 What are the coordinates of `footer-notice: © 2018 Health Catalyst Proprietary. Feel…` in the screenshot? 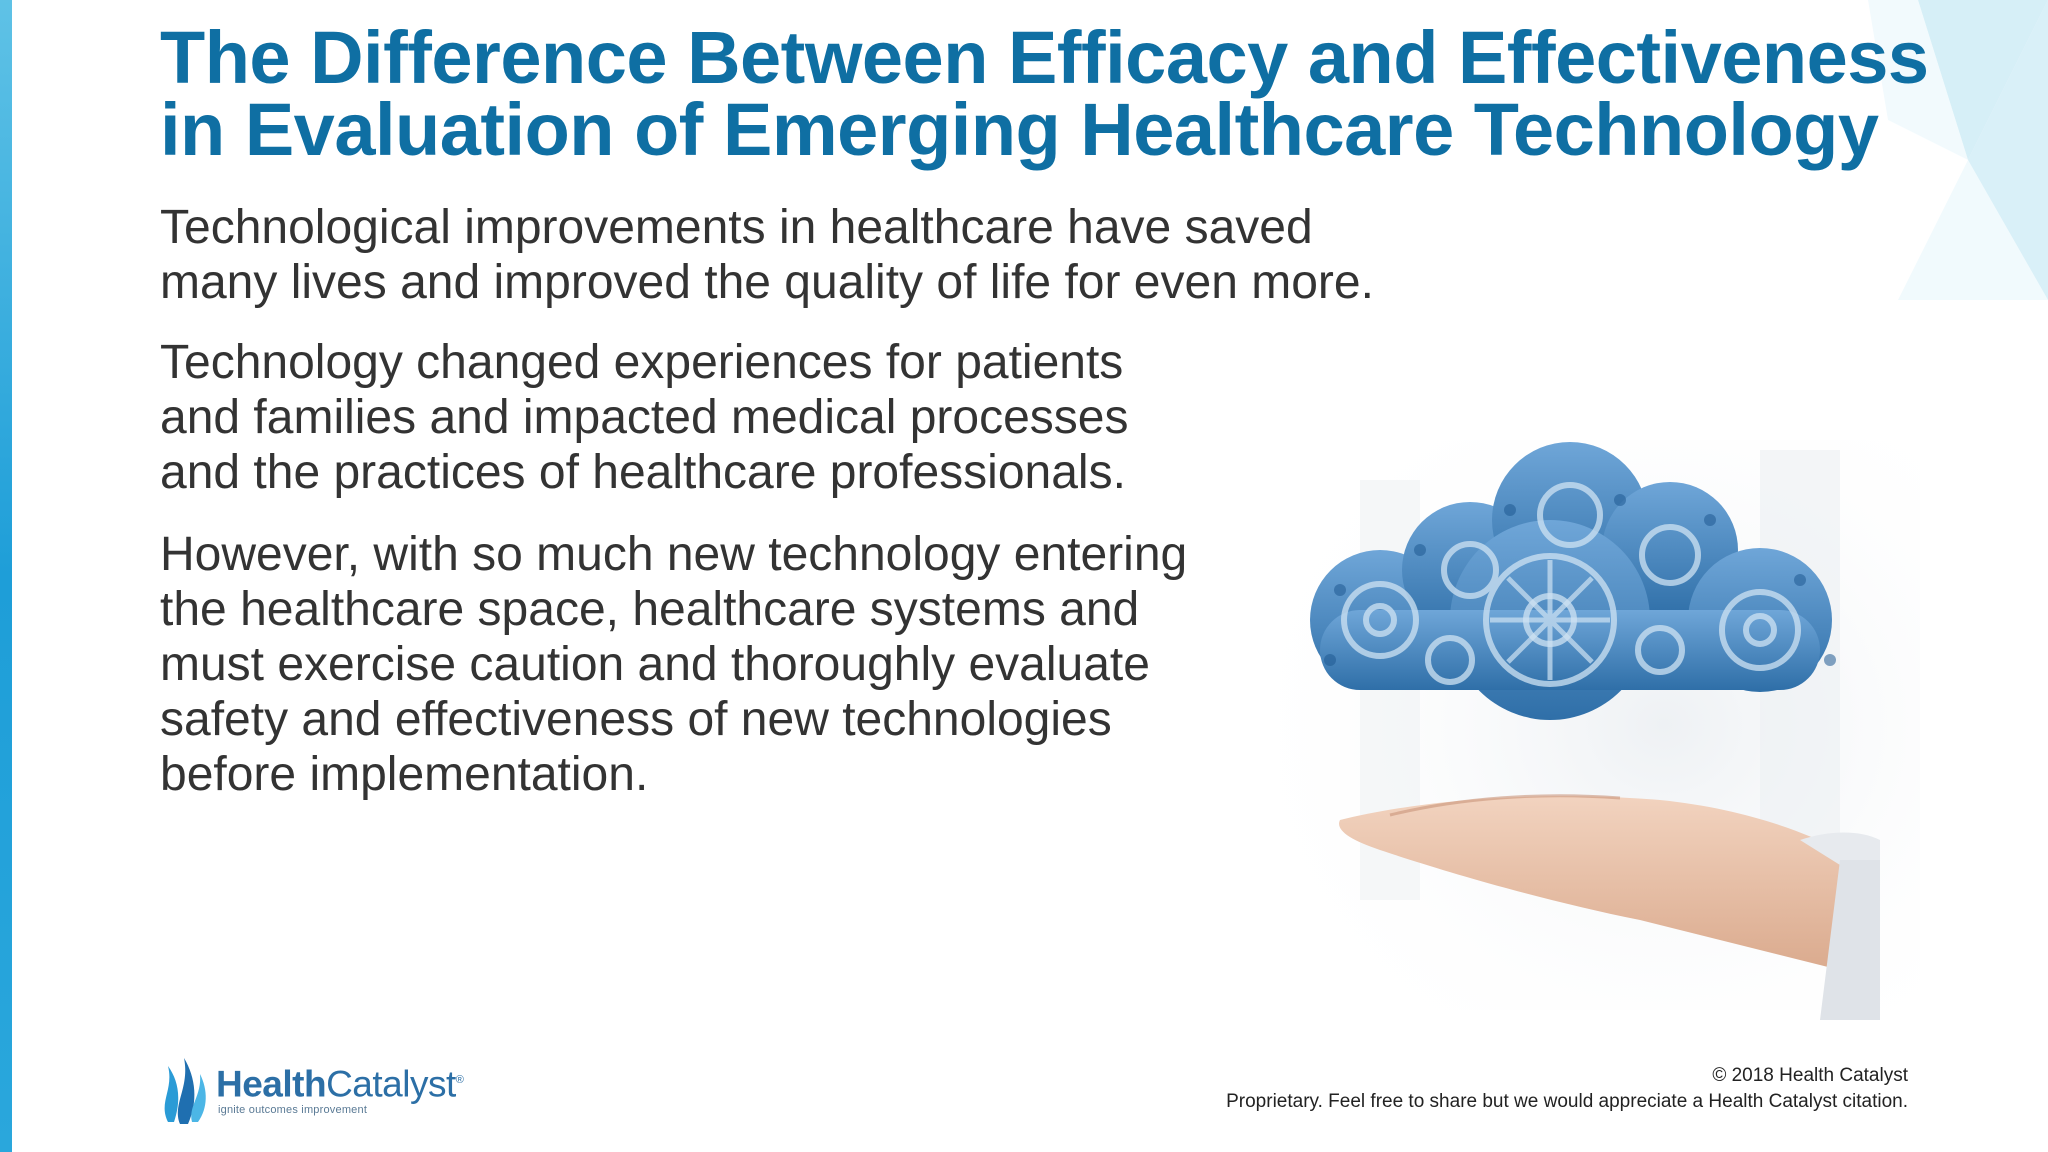 It's located at (1567, 1089).